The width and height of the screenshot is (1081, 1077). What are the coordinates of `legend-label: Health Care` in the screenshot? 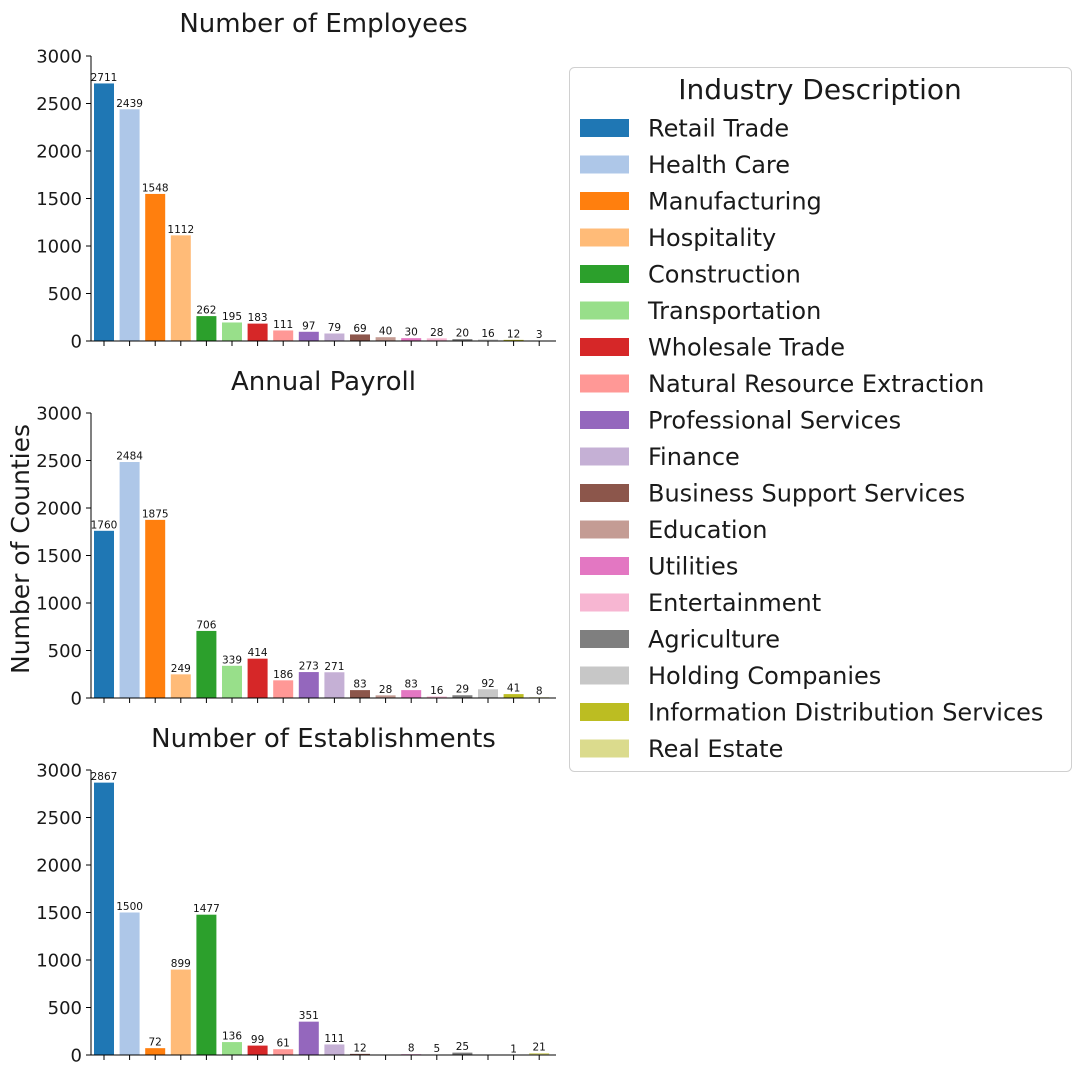 It's located at (719, 165).